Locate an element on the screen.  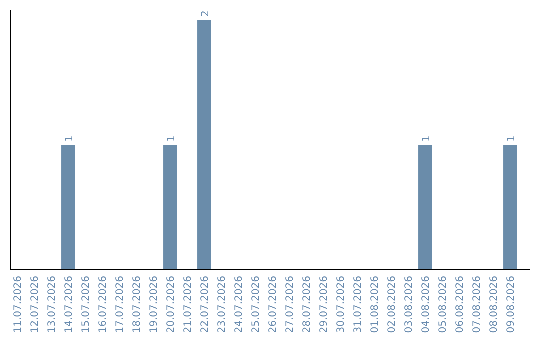
x-tick-label: 24.07.2026 is located at coordinates (239, 305).